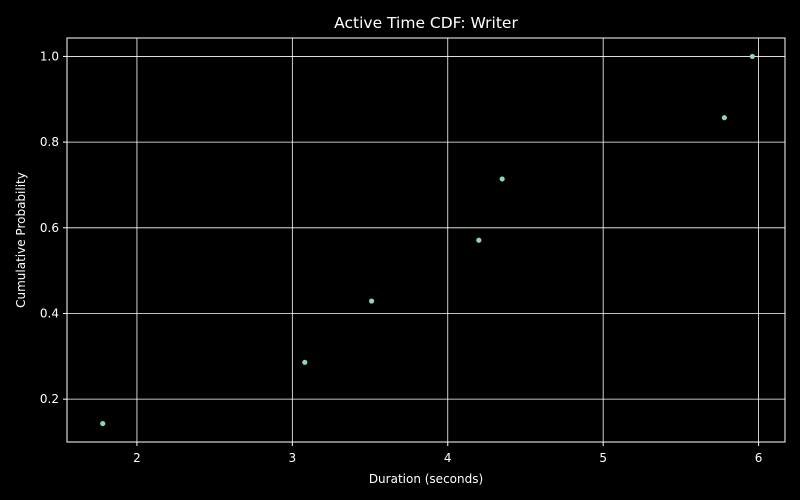 This screenshot has height=500, width=800. I want to click on x-tick-label: 4, so click(448, 458).